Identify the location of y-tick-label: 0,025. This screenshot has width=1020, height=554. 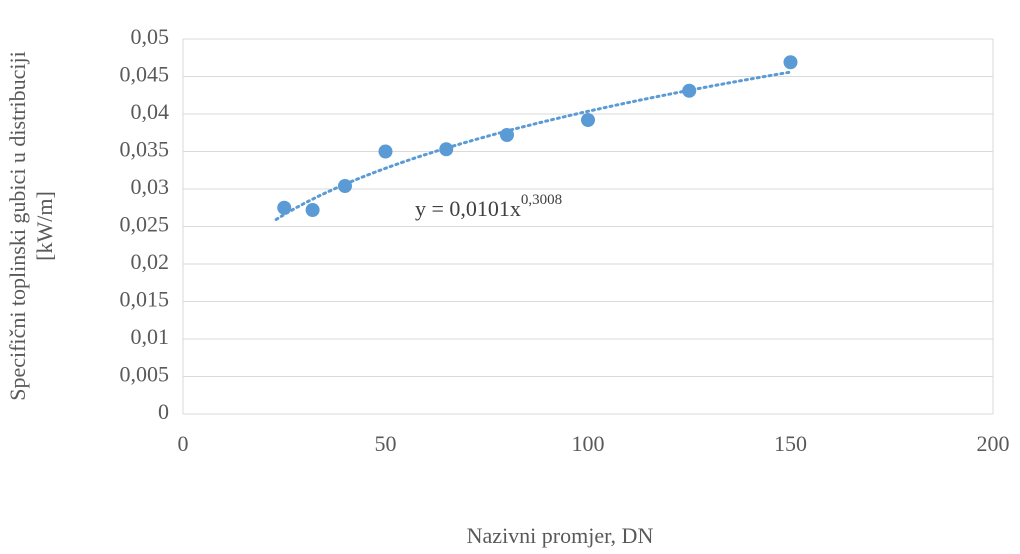
(145, 224).